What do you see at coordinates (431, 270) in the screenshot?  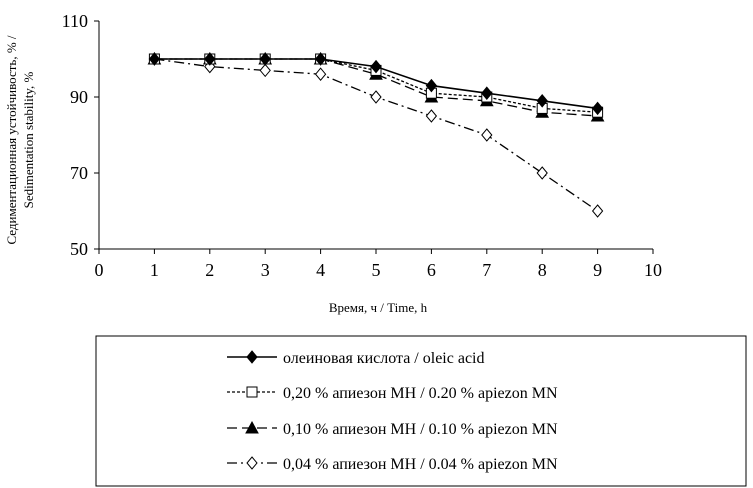 I see `x-tick-label: 6` at bounding box center [431, 270].